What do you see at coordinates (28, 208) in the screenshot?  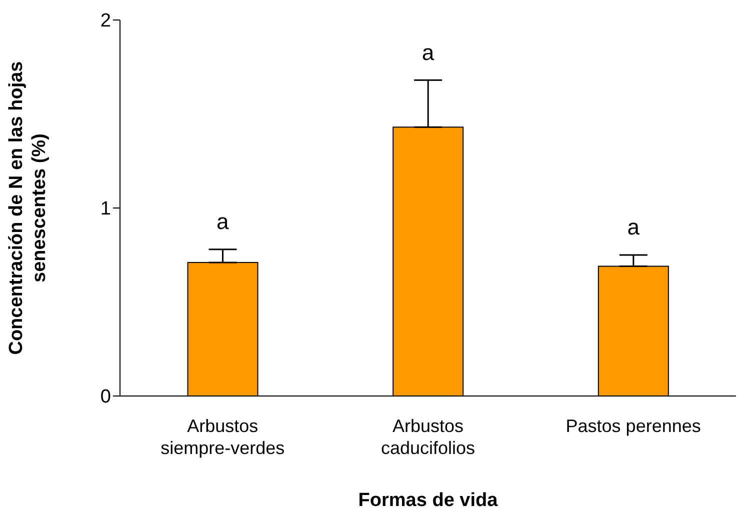 I see `y-axis-title: Concentración de N en las hojas senescentes (%)` at bounding box center [28, 208].